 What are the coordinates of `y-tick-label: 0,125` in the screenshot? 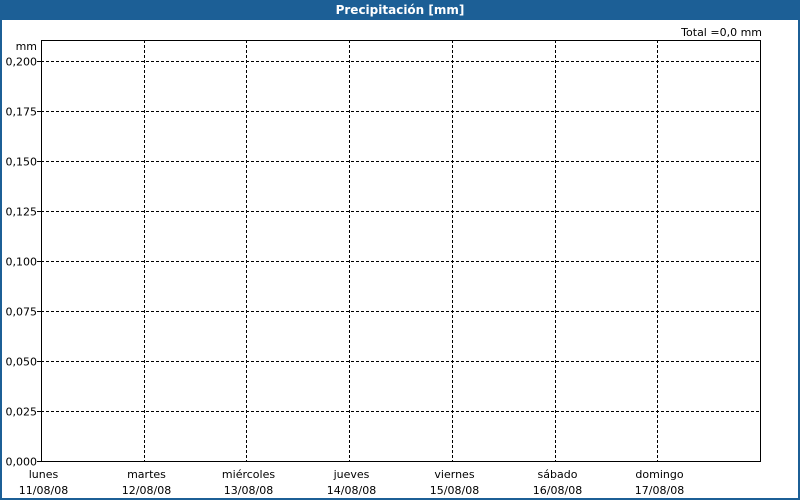 It's located at (22, 212).